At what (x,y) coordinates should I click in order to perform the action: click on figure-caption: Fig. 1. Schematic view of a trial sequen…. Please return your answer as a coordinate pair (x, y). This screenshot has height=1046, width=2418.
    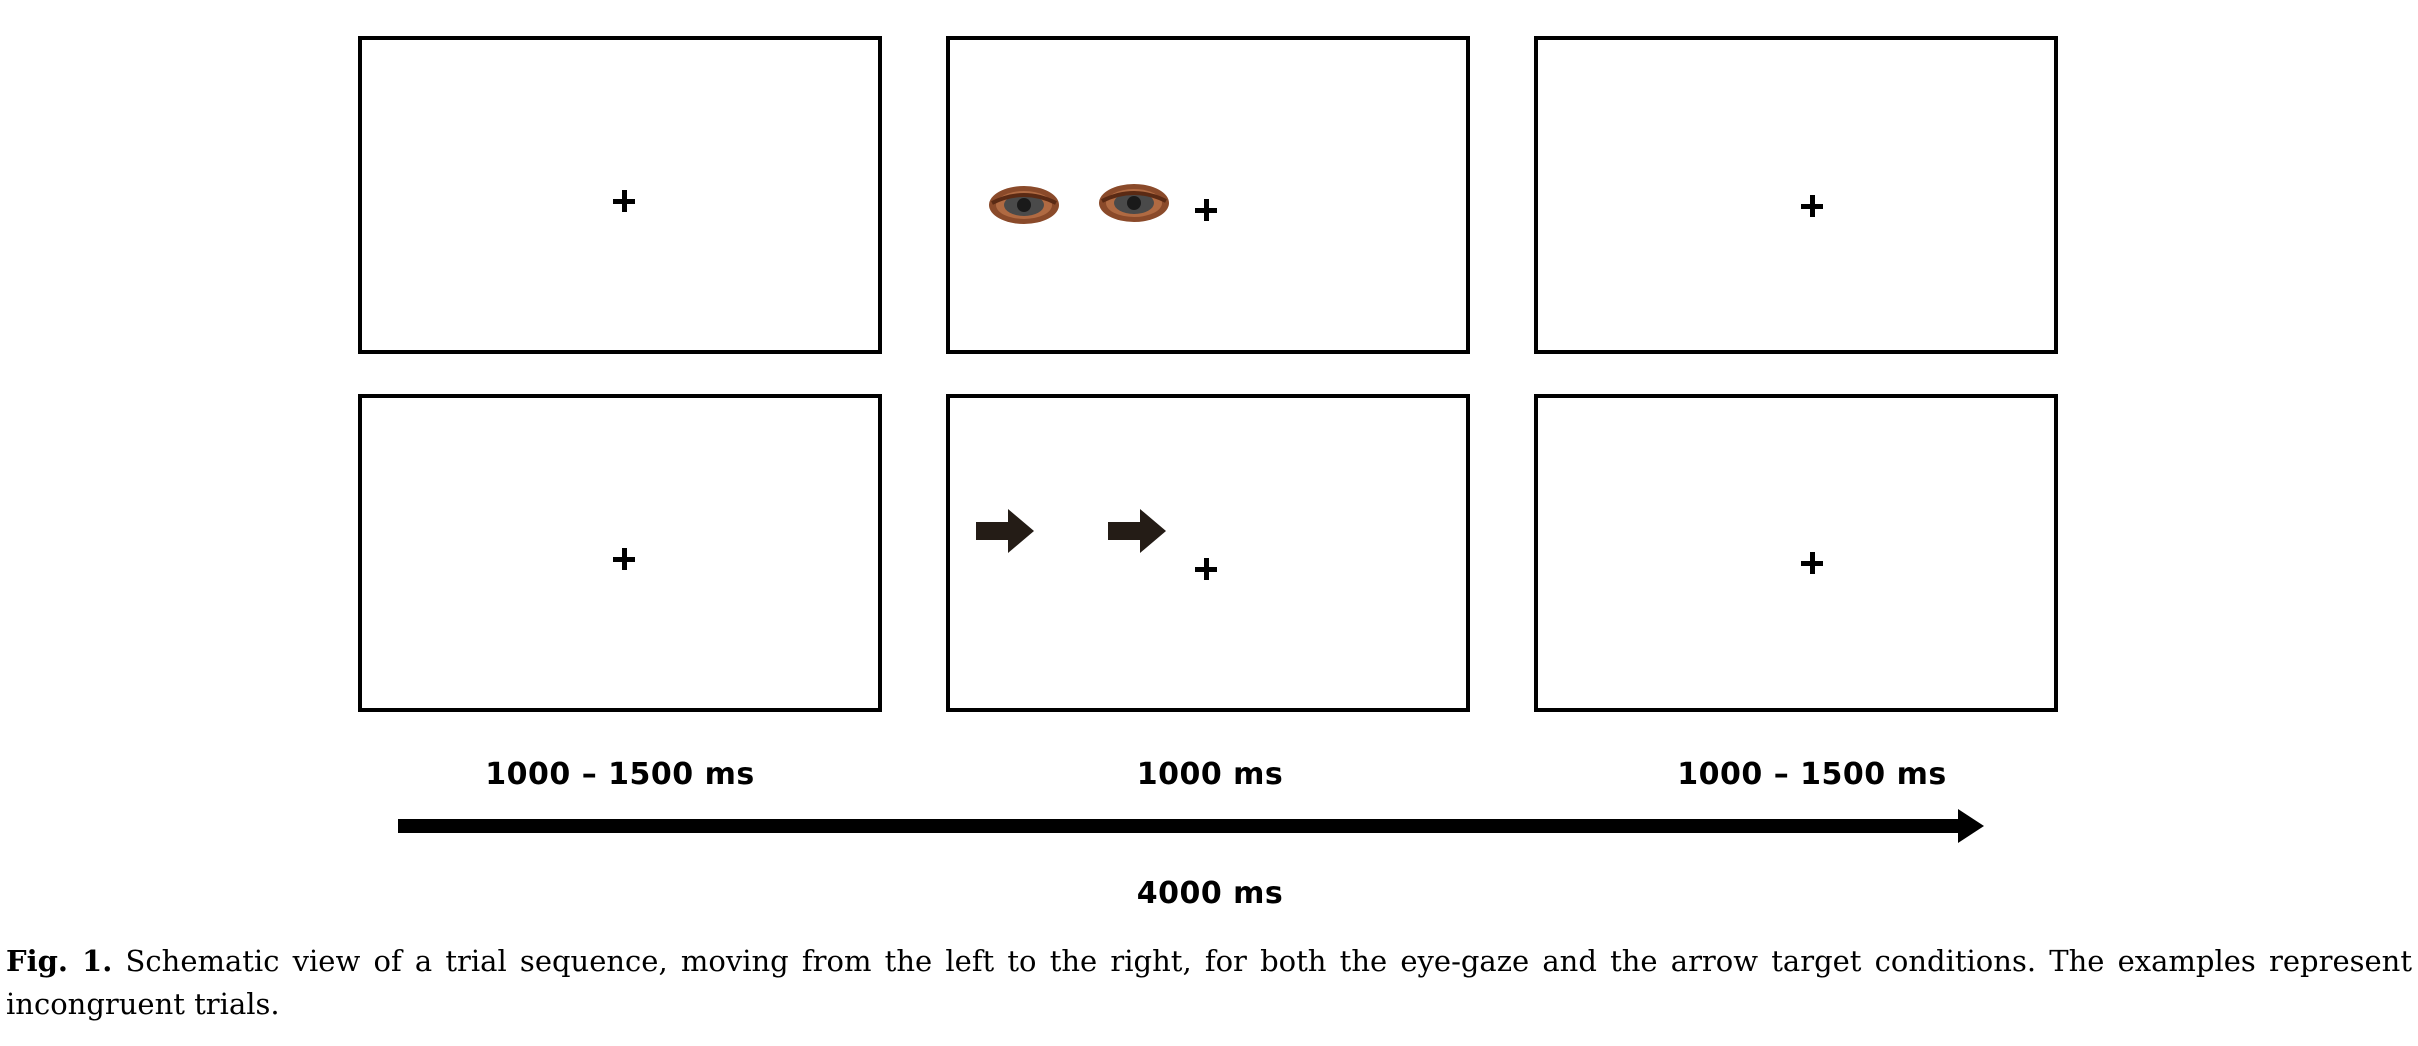
    Looking at the image, I should click on (1209, 983).